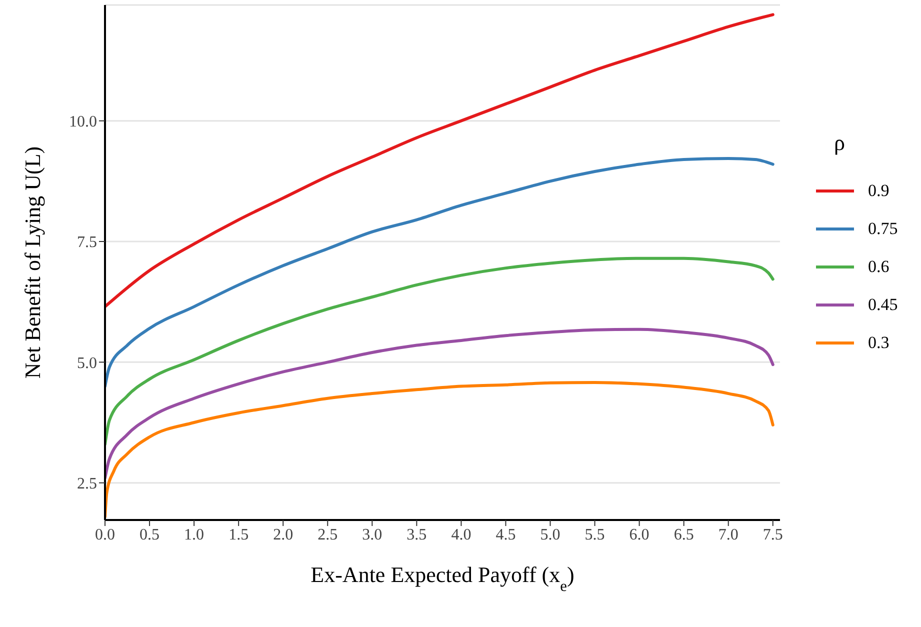 The image size is (921, 627). I want to click on x-tick-label: 7.0, so click(728, 535).